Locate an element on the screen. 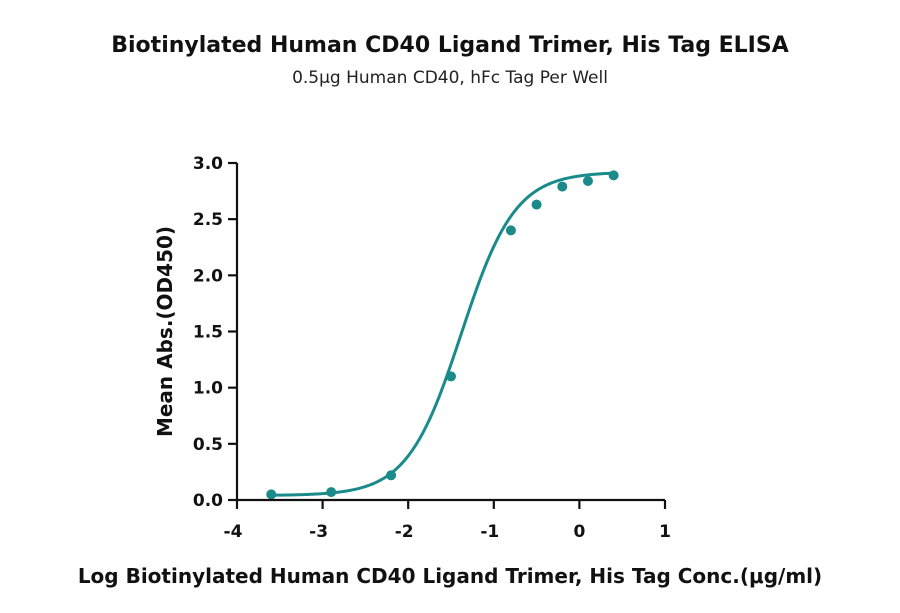  y-tick-label: 0.0 is located at coordinates (208, 501).